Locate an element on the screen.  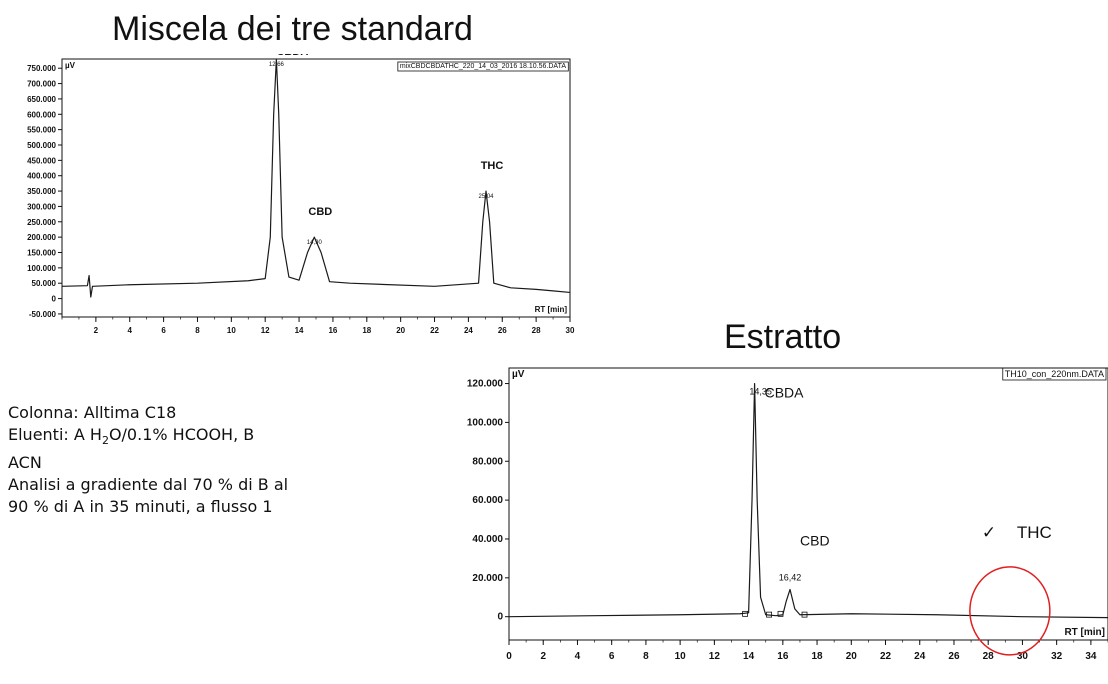
standard-x-tick-label: 10 is located at coordinates (231, 330).